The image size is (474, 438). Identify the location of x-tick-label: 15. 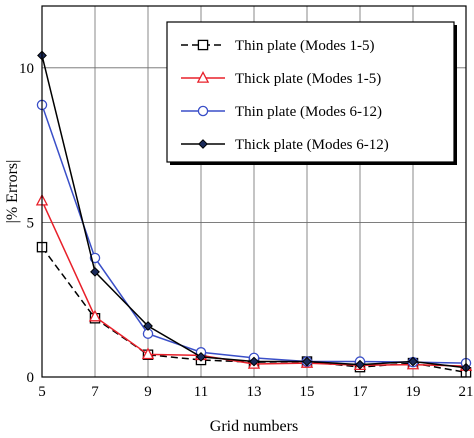
(307, 392).